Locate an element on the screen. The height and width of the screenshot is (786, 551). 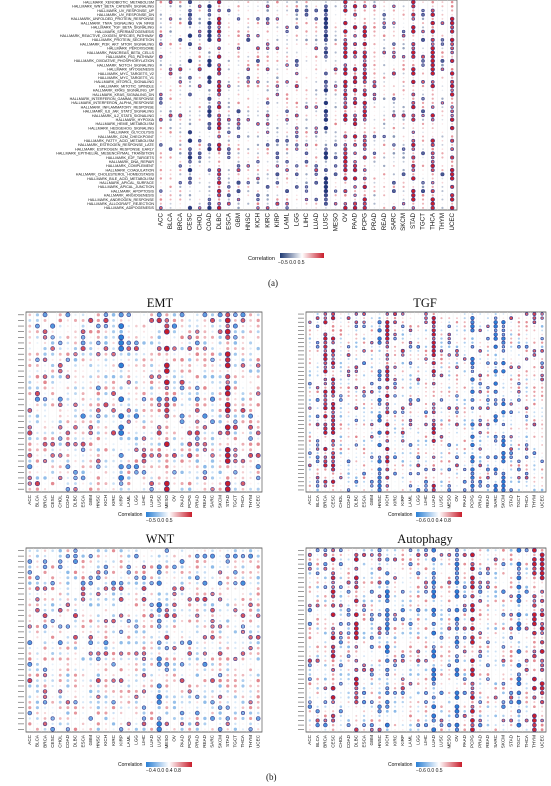
legend-colorbar is located at coordinates (302, 255).